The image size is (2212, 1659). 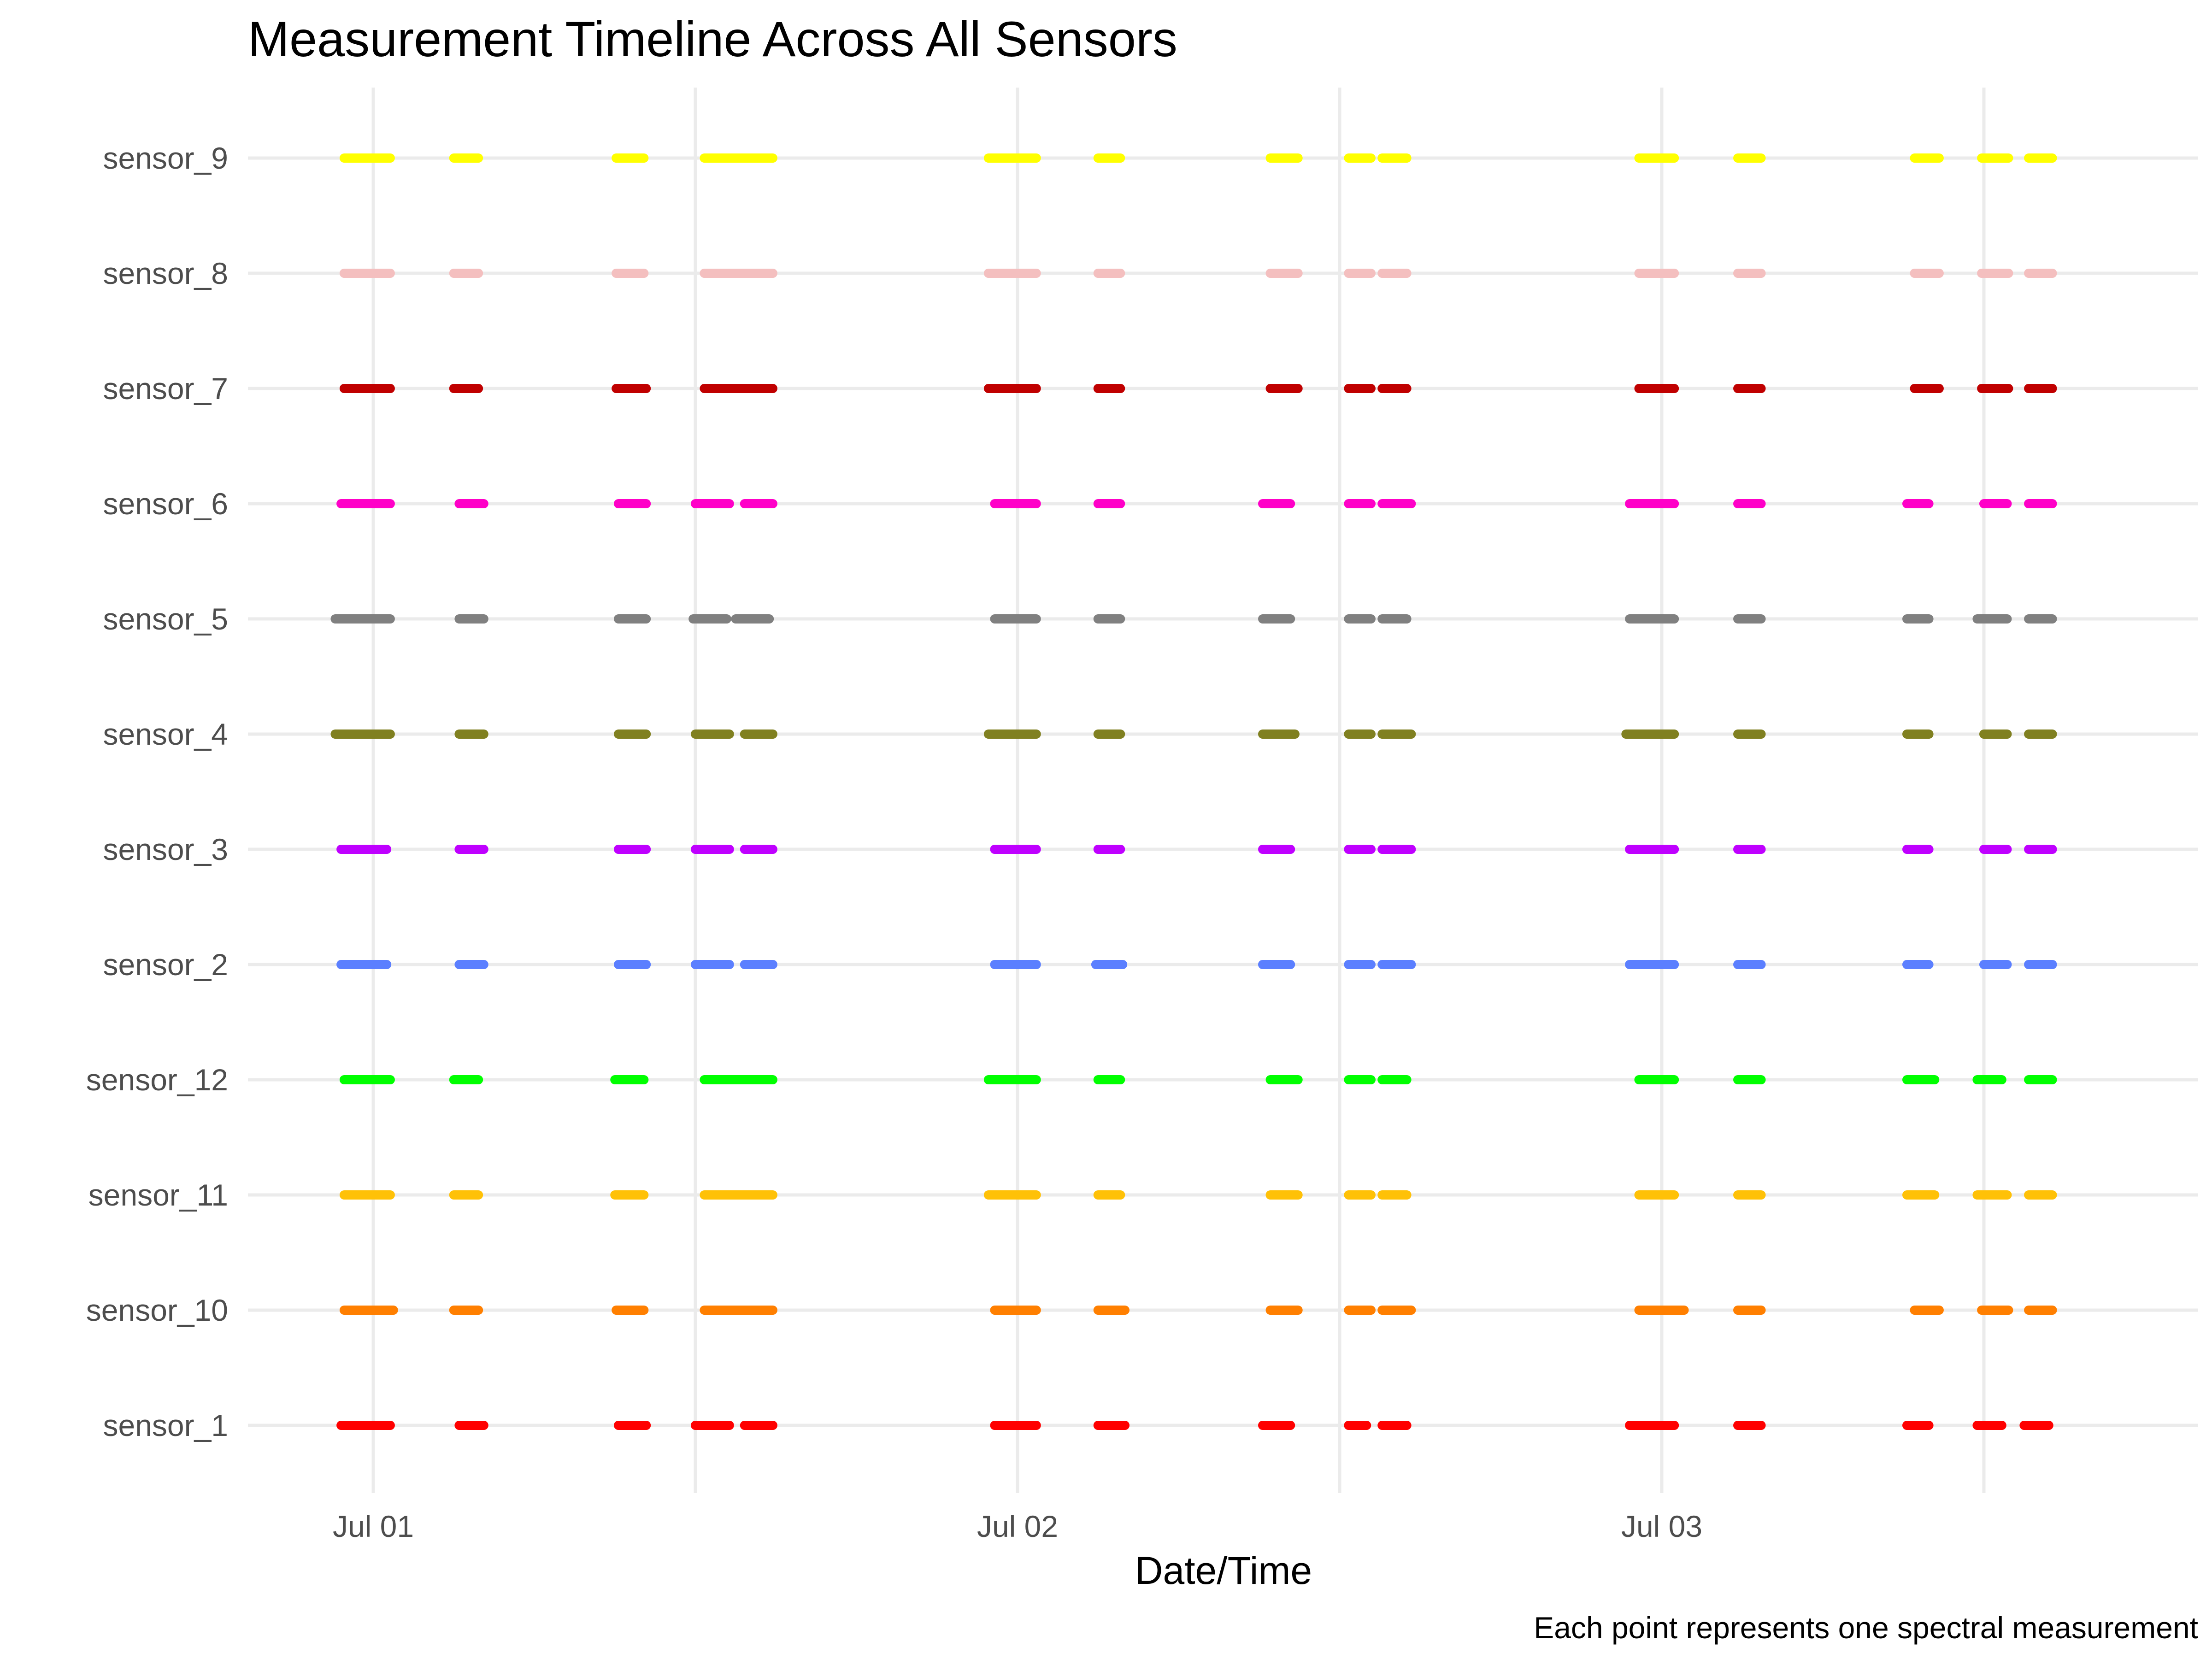 I want to click on y-tick-label: sensor_4, so click(x=165, y=734).